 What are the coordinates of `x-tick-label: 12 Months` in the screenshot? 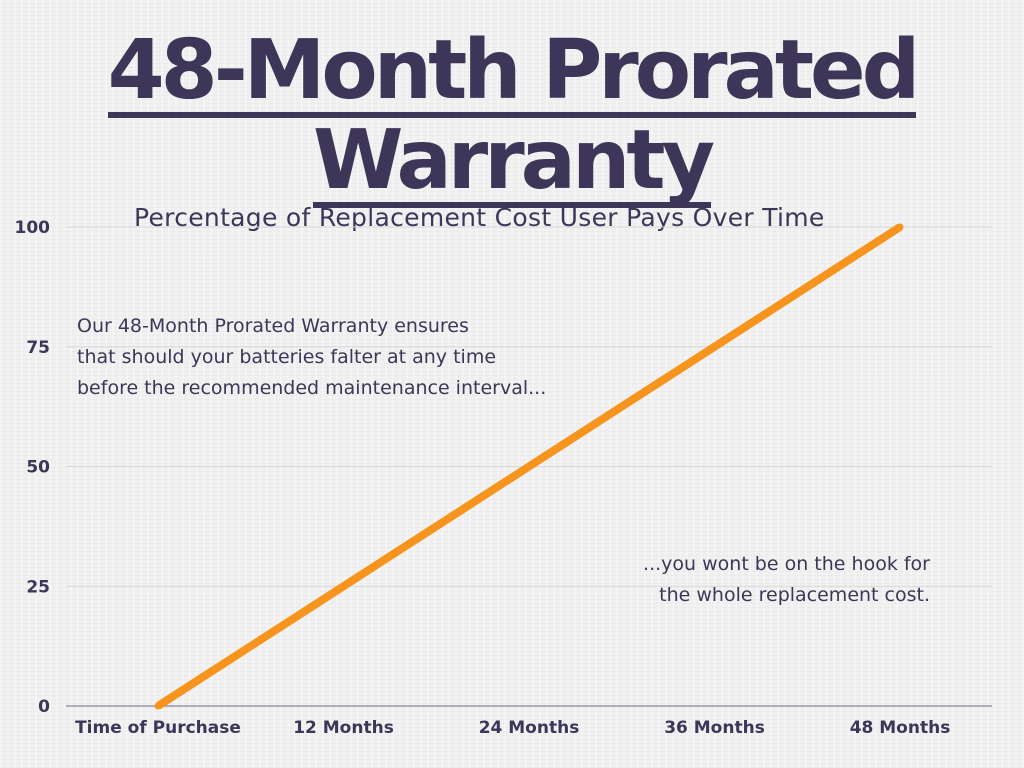 It's located at (343, 728).